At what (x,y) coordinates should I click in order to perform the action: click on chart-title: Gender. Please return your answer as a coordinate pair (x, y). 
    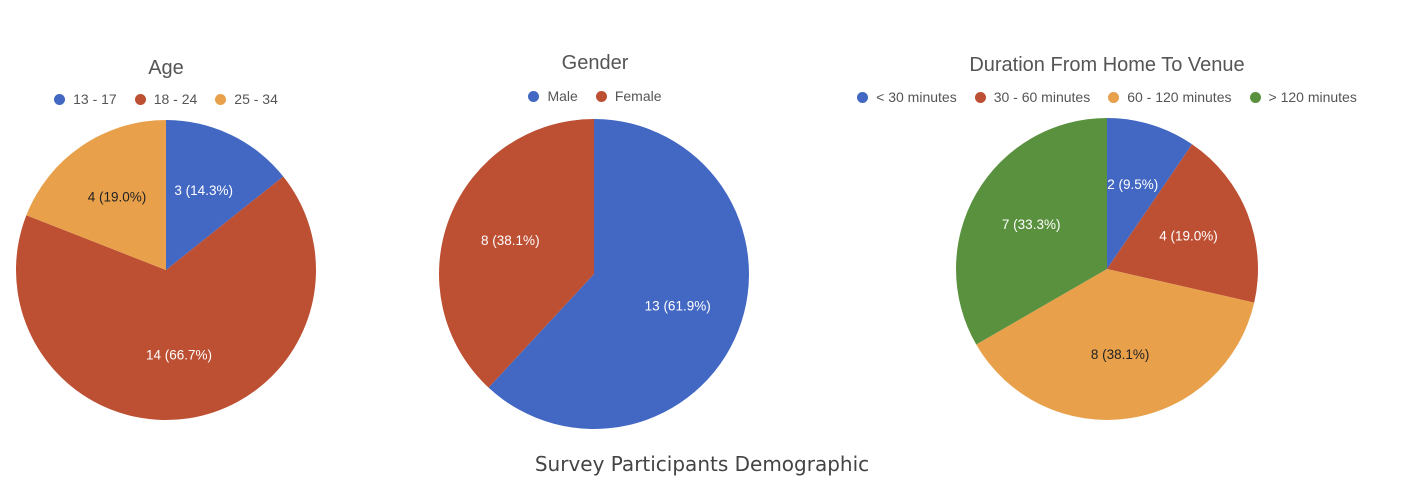
    Looking at the image, I should click on (595, 63).